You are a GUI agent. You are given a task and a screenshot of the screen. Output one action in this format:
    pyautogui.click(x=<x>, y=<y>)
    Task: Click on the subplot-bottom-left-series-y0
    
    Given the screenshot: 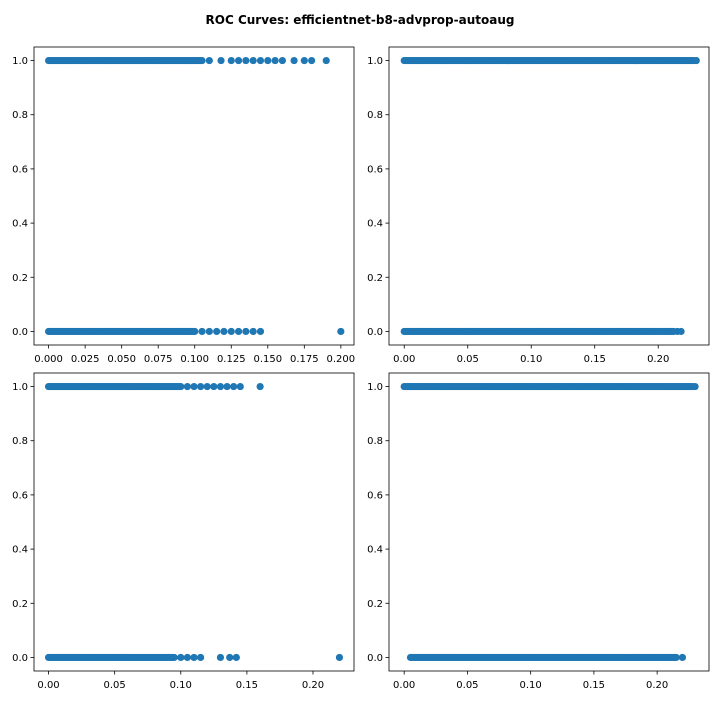 What is the action you would take?
    pyautogui.click(x=194, y=657)
    